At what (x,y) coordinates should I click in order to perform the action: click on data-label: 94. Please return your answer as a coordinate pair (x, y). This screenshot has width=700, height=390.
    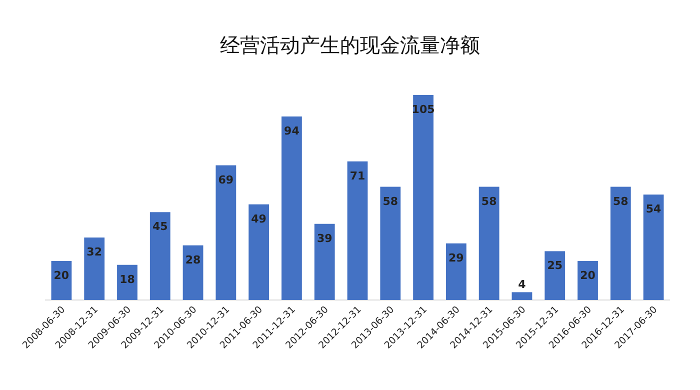
    Looking at the image, I should click on (292, 131).